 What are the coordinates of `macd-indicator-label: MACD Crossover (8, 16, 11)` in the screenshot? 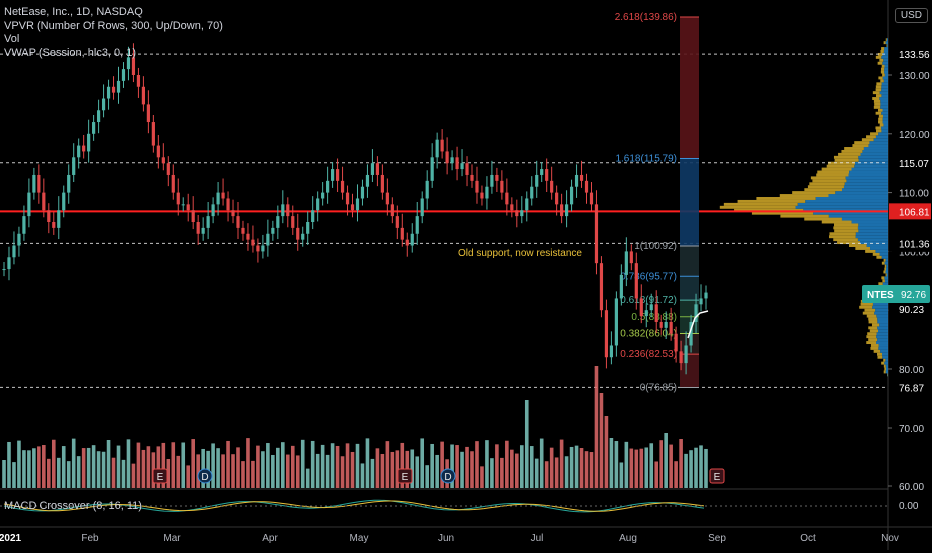 It's located at (73, 506).